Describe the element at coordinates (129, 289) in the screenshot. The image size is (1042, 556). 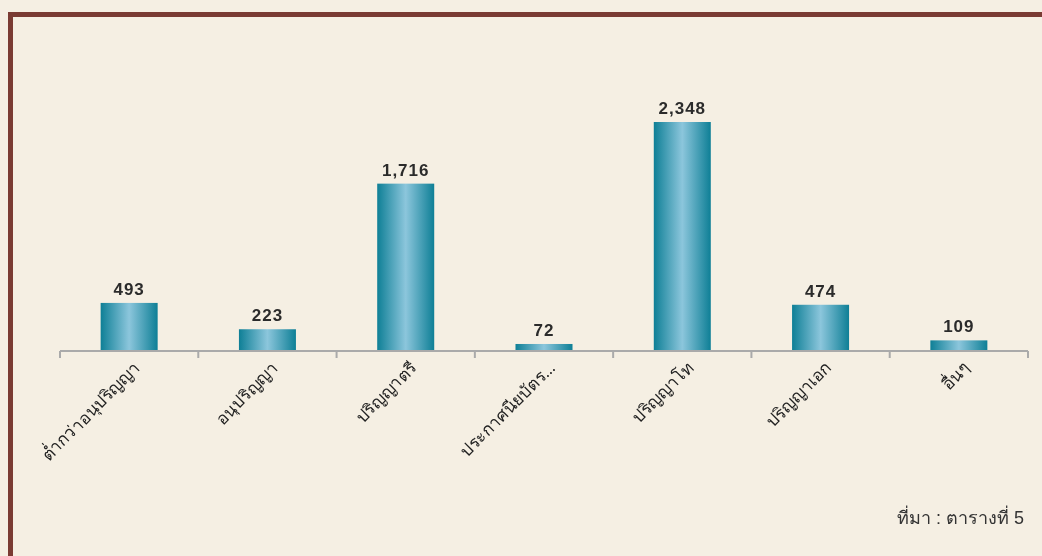
I see `data-label: 493` at that location.